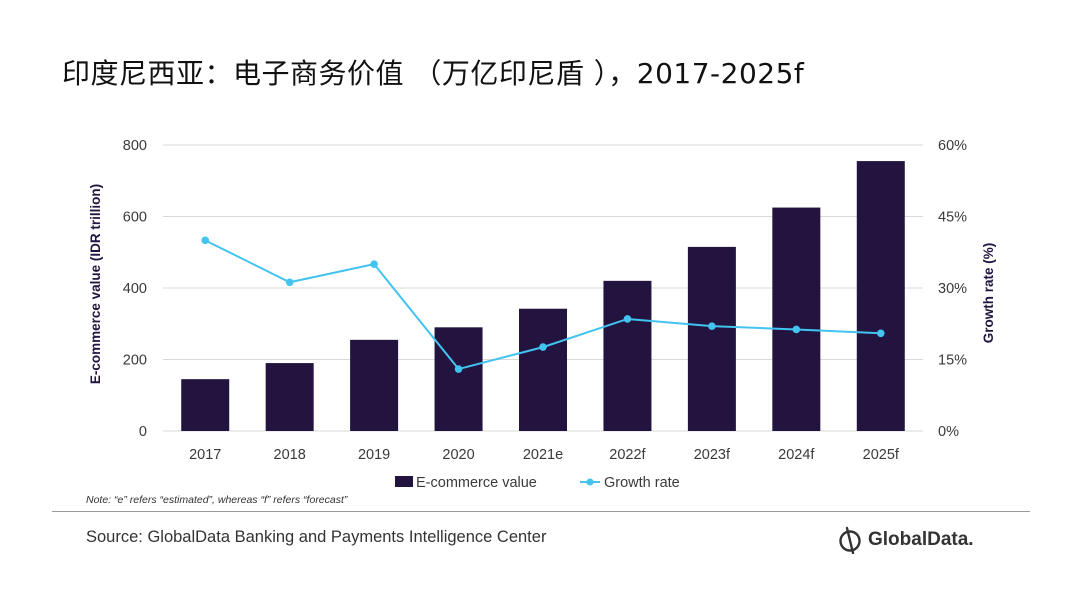 This screenshot has width=1080, height=608. Describe the element at coordinates (290, 455) in the screenshot. I see `x-tick-label: 2018` at that location.